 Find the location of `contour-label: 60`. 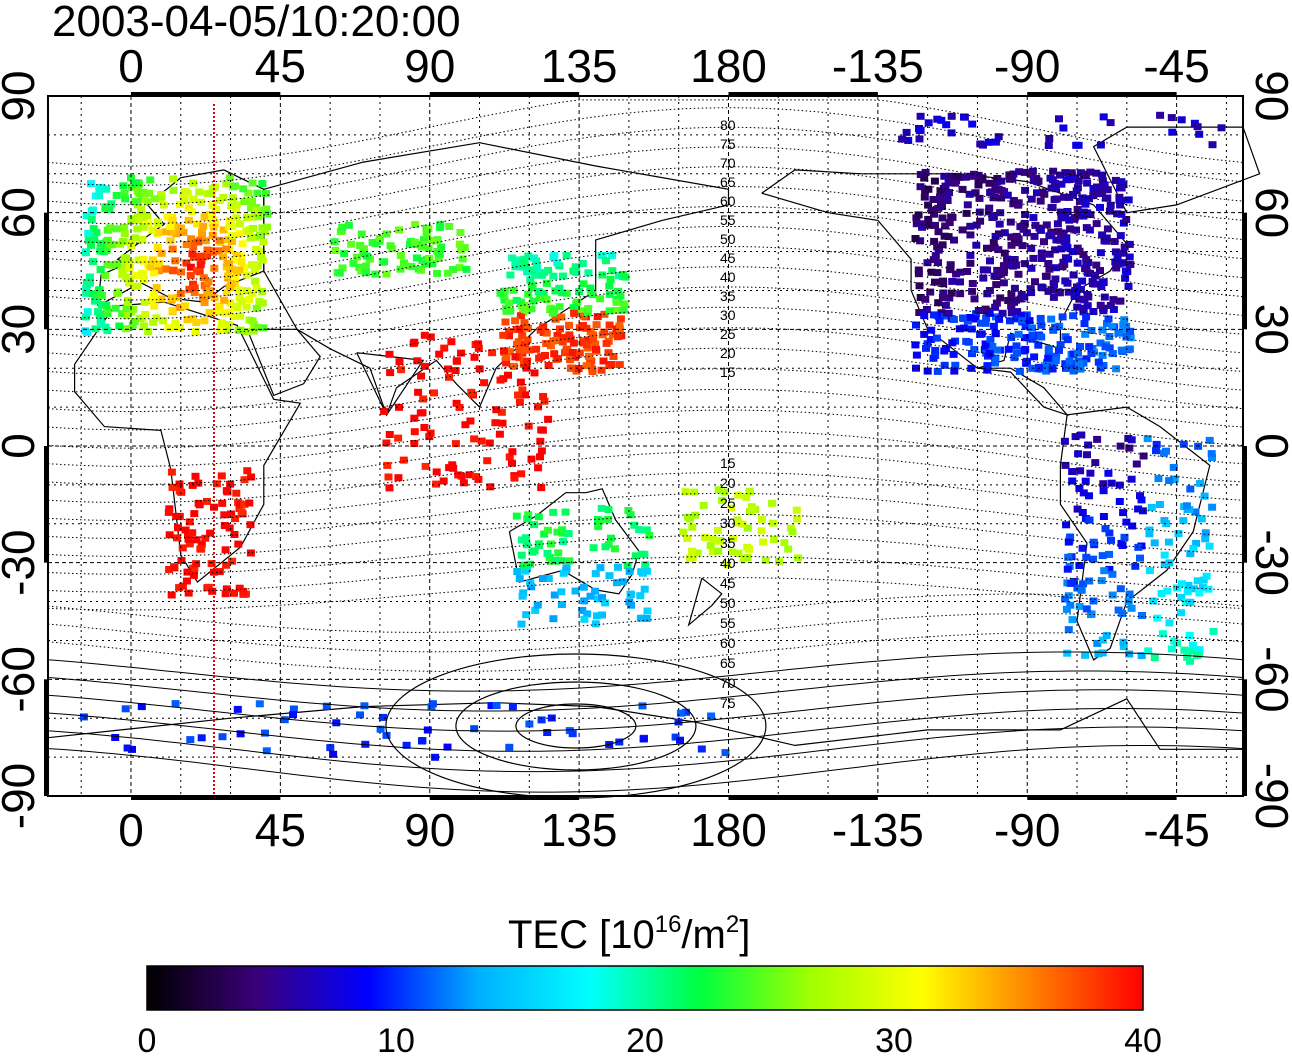

contour-label: 60 is located at coordinates (728, 201).